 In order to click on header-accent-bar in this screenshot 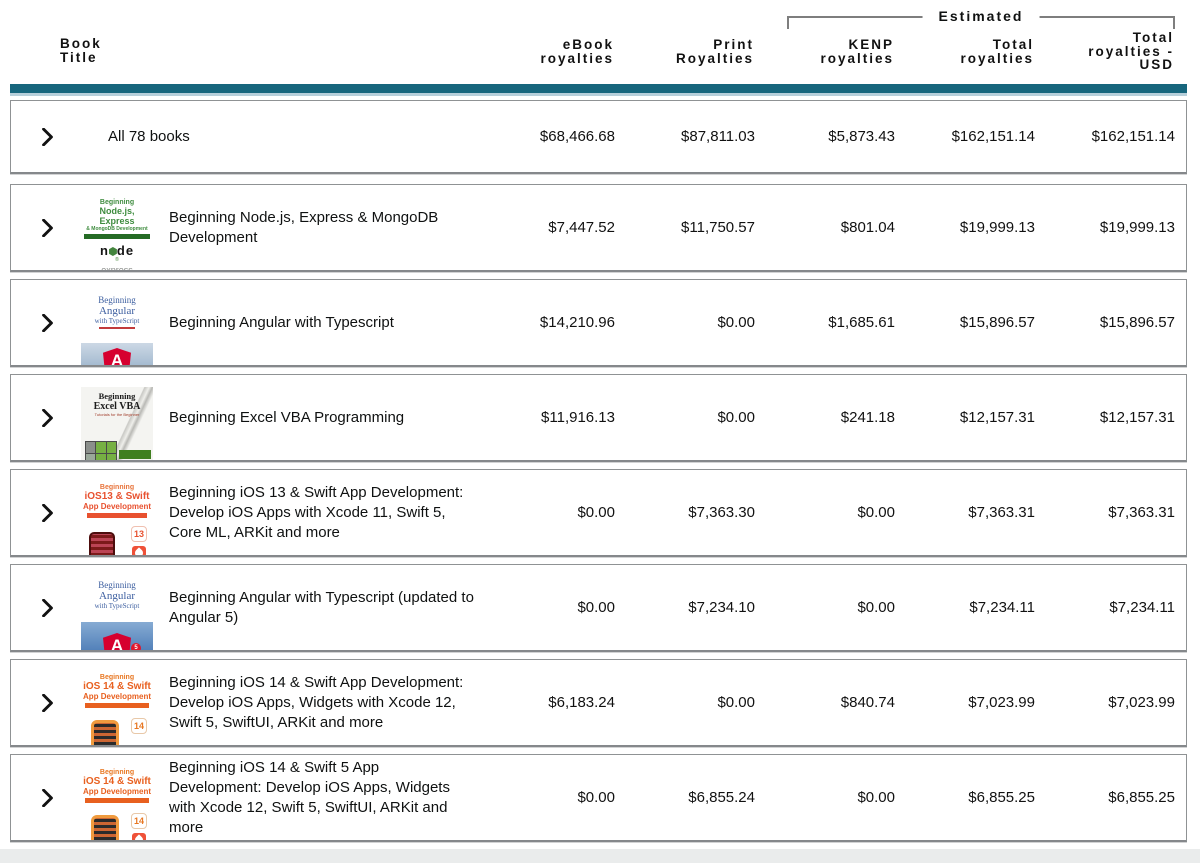, I will do `click(598, 90)`.